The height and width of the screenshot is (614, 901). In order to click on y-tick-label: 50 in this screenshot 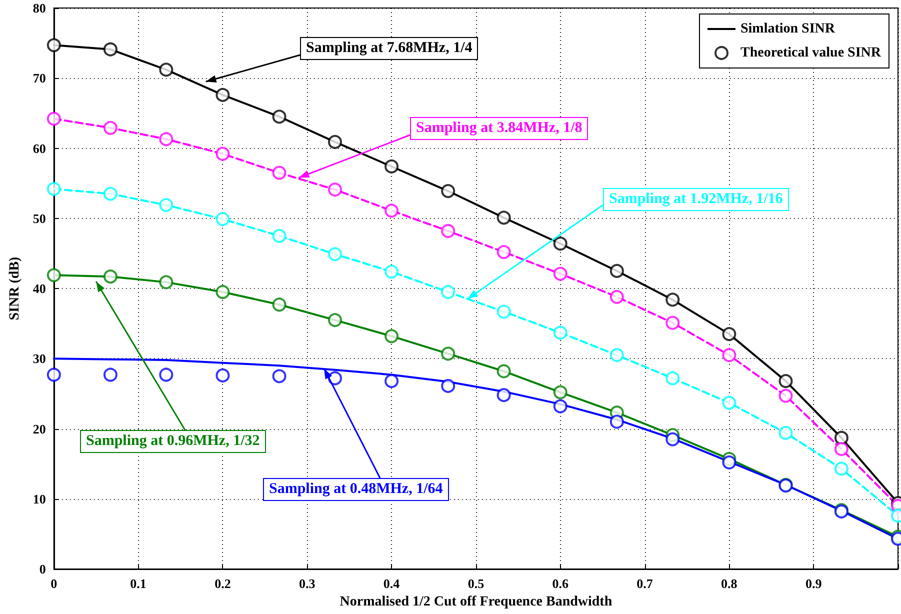, I will do `click(39, 218)`.